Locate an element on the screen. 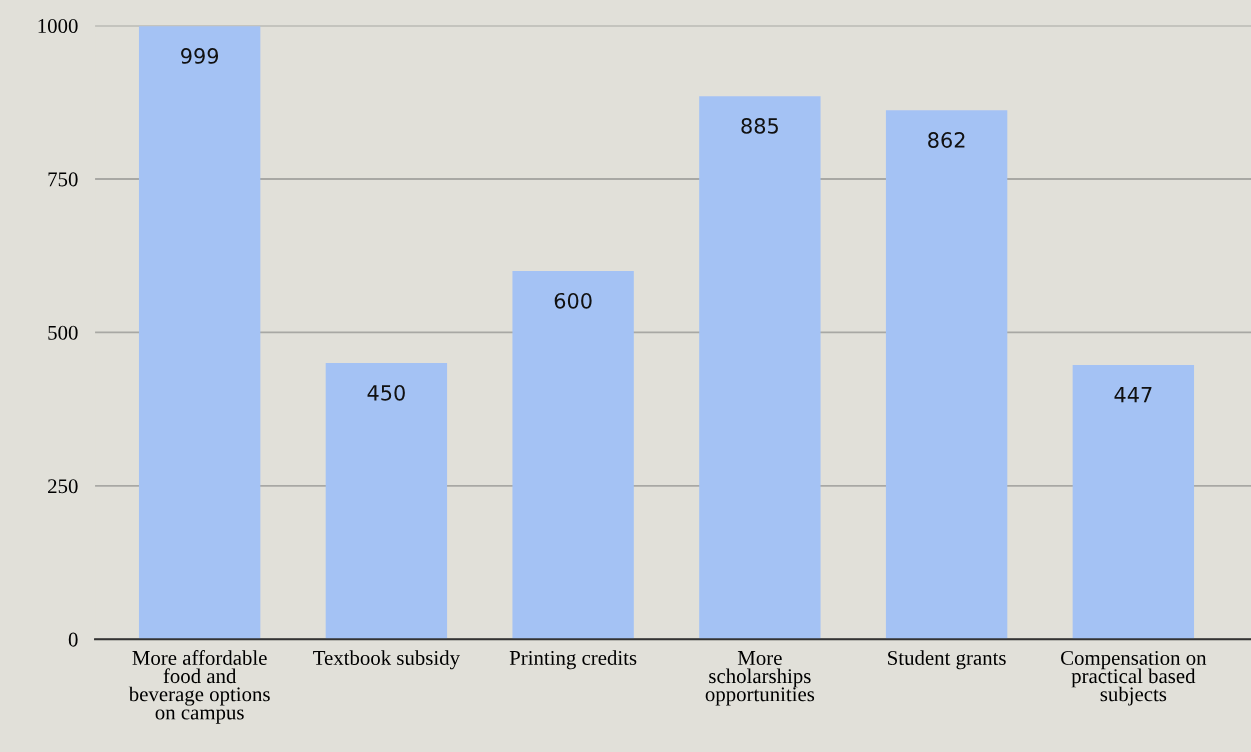 The image size is (1251, 752). x-tick-label: Printing credits is located at coordinates (573, 660).